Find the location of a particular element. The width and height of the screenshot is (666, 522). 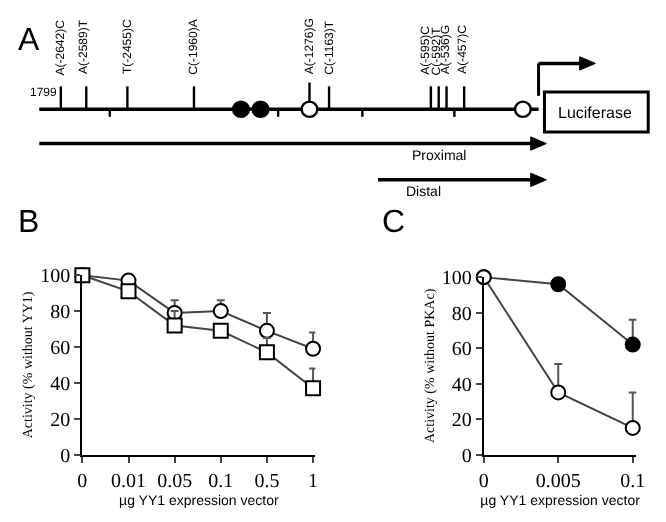

chart-title: C is located at coordinates (394, 223).